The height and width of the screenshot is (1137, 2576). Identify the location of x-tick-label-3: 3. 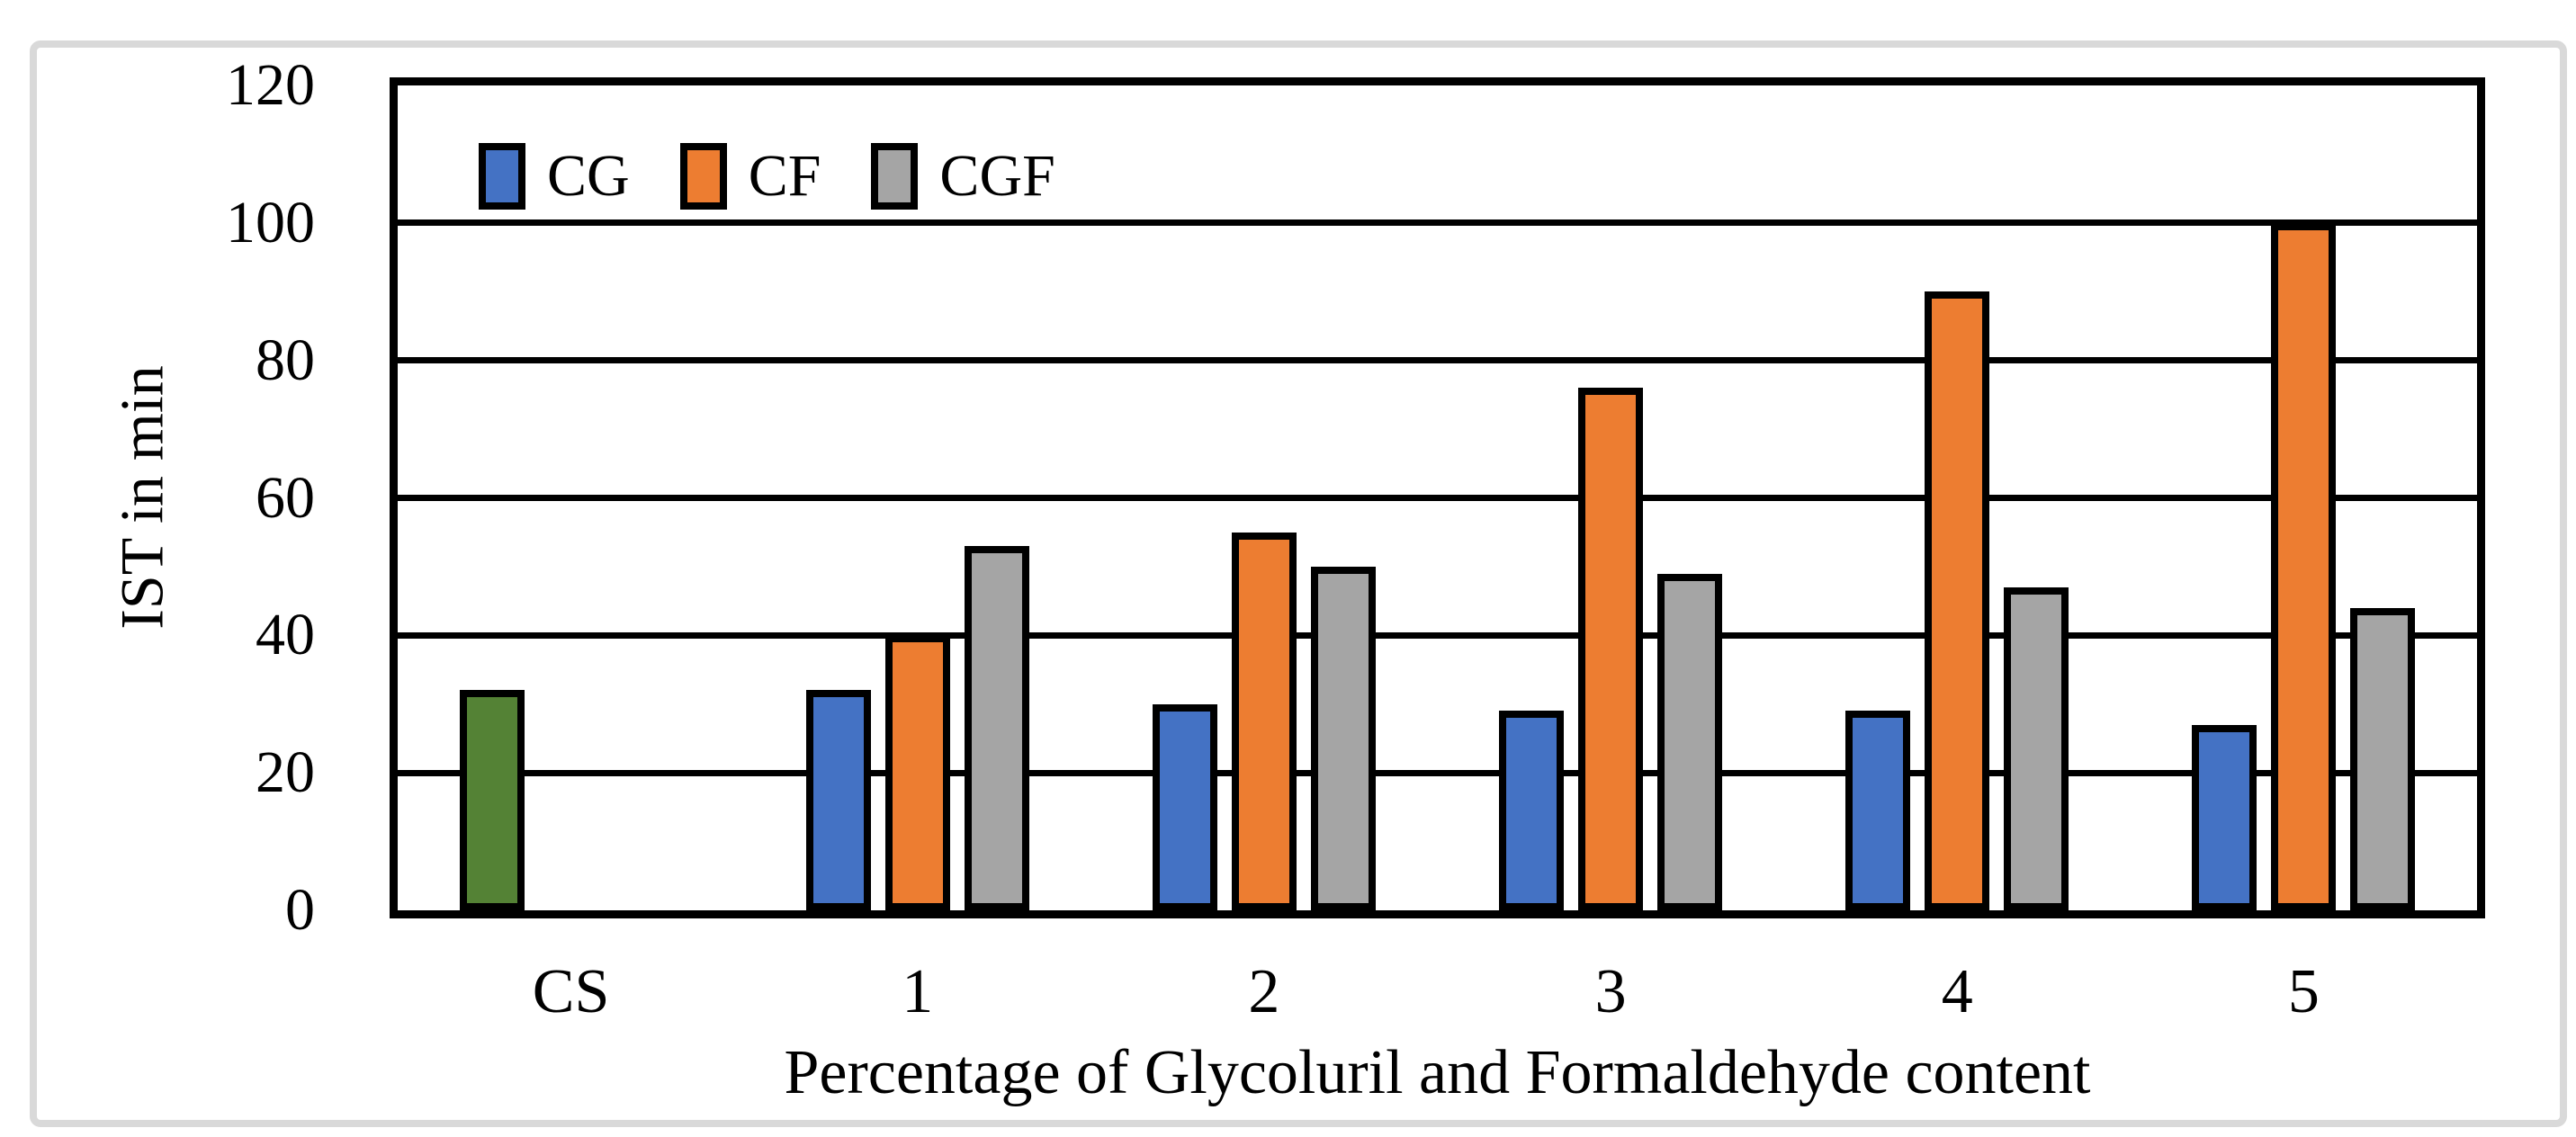
(1611, 991).